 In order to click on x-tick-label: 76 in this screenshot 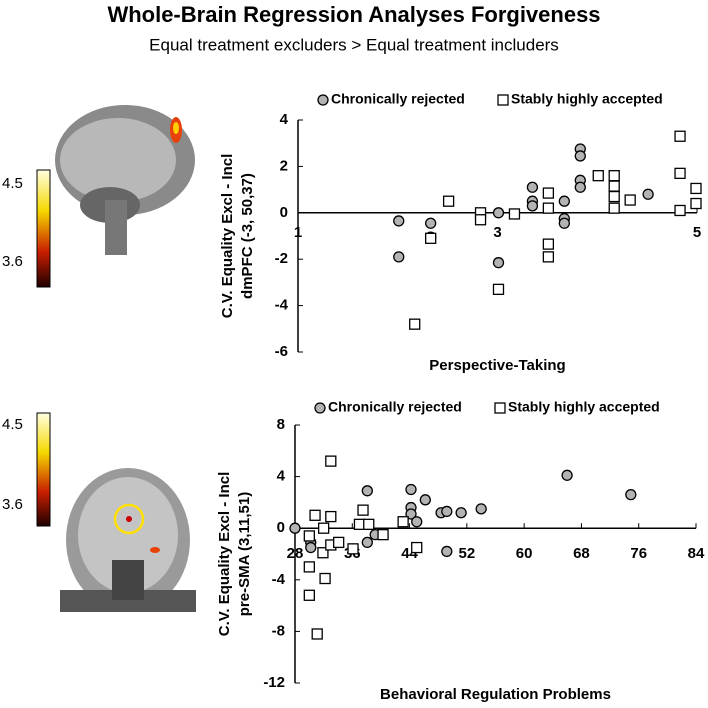, I will do `click(638, 553)`.